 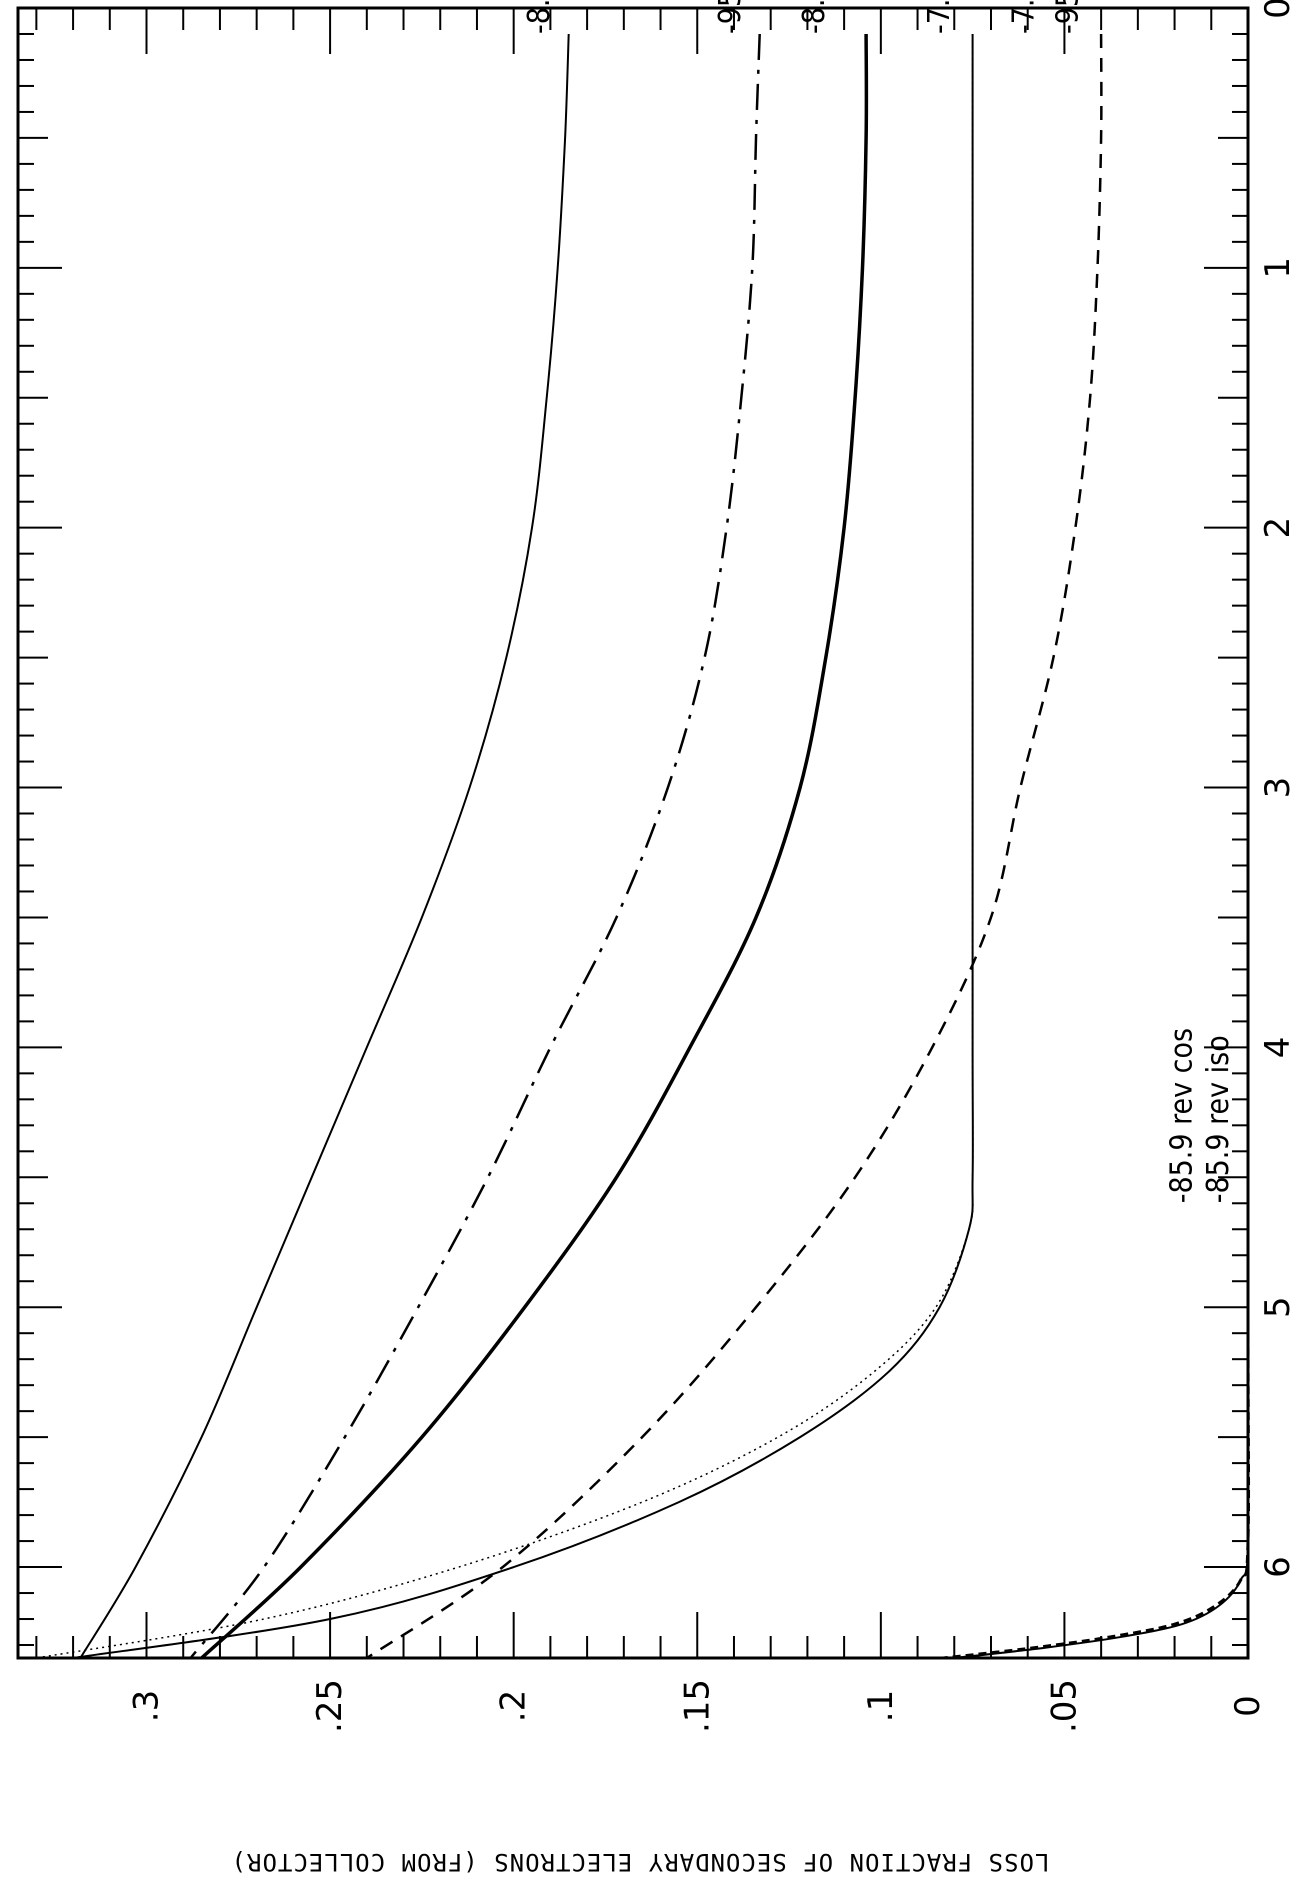 I want to click on x-tick-label: 6, so click(x=1278, y=1567).